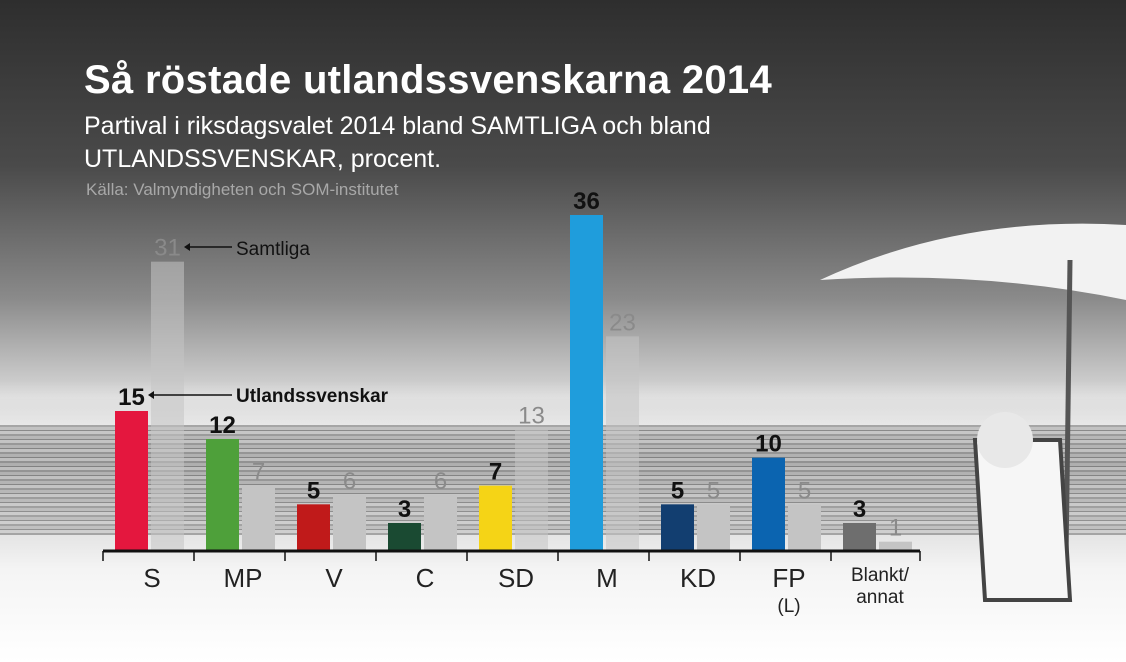  What do you see at coordinates (243, 578) in the screenshot?
I see `x-tick-label-1: MP` at bounding box center [243, 578].